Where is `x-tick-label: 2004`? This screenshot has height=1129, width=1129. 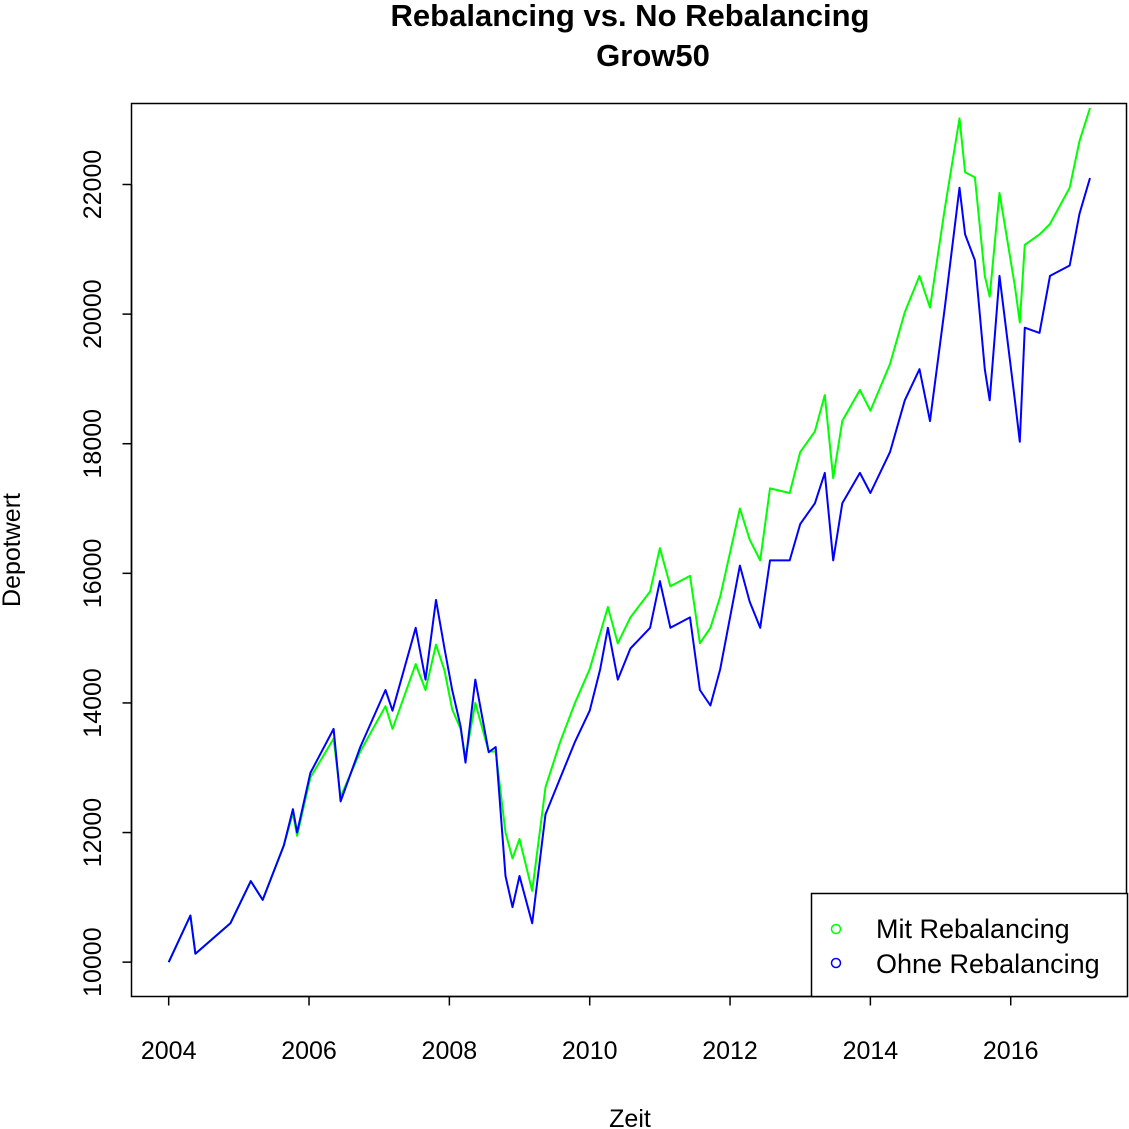
x-tick-label: 2004 is located at coordinates (169, 1051).